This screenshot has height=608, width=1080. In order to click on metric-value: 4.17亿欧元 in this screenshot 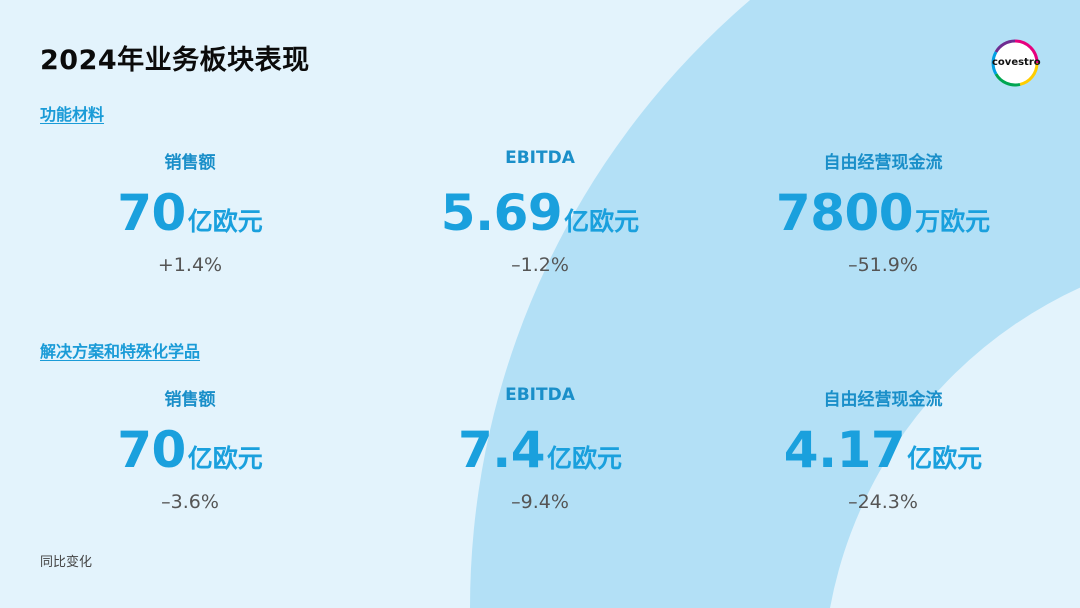, I will do `click(883, 450)`.